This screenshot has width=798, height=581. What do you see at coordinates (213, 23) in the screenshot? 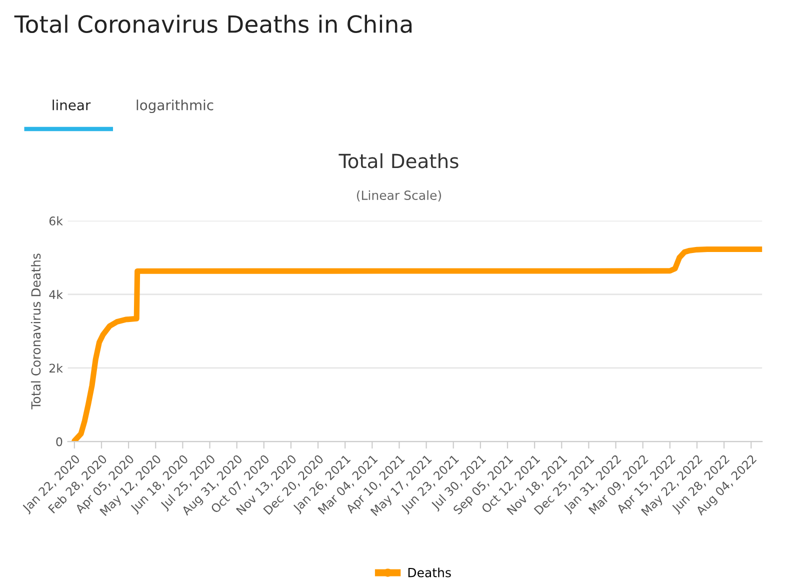
I see `text: Total Coronavirus Deaths in China` at bounding box center [213, 23].